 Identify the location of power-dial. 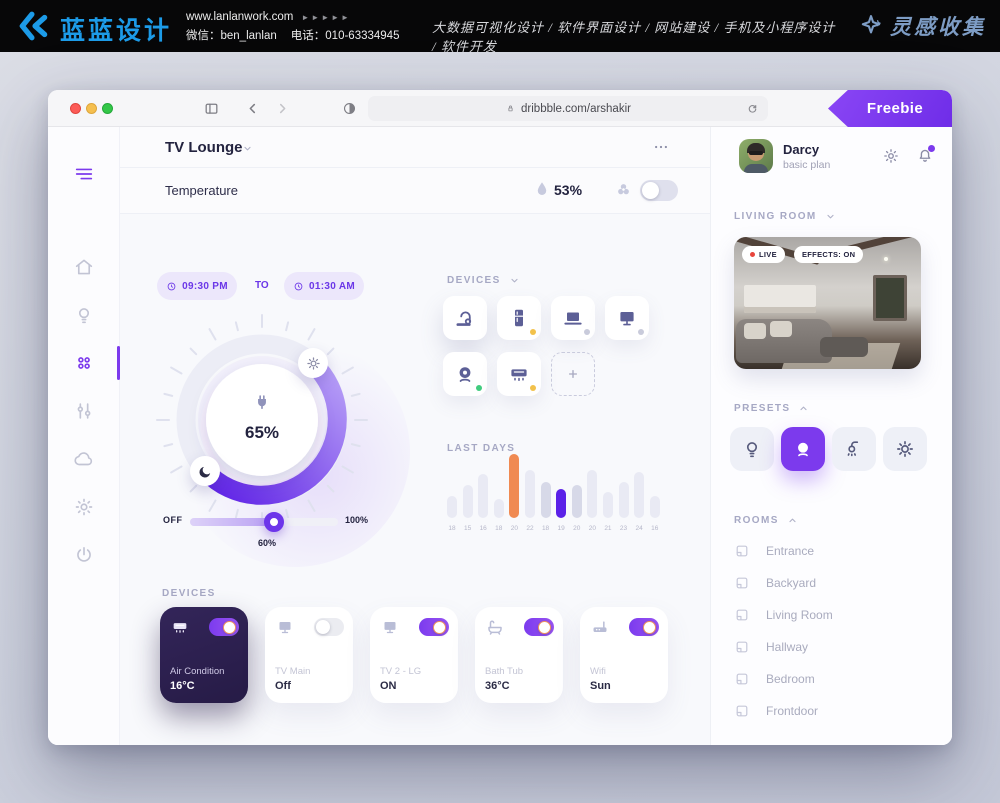
(262, 420).